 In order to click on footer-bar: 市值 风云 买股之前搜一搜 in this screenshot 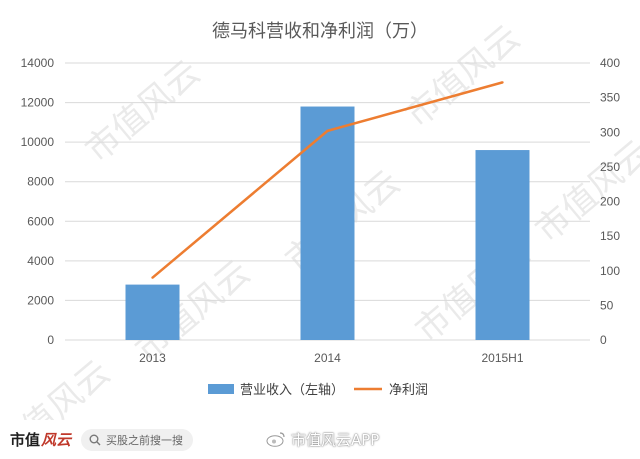, I will do `click(320, 439)`.